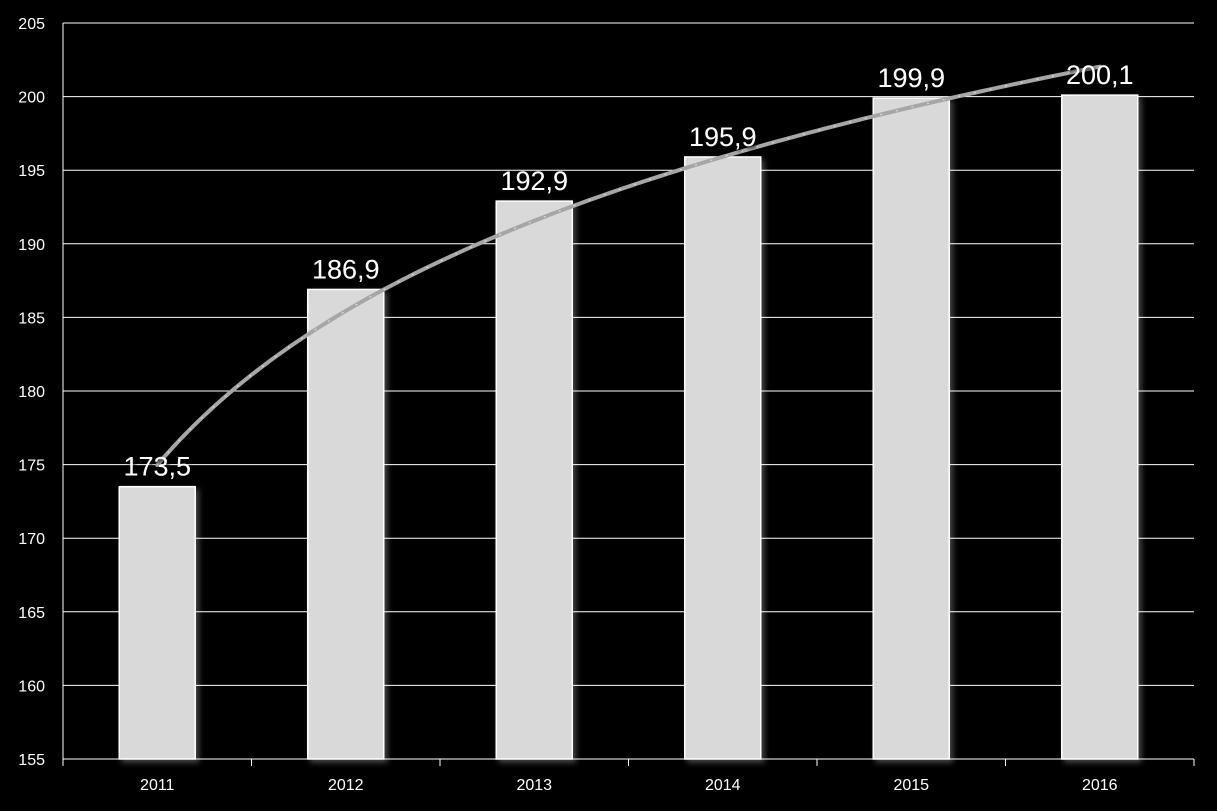  I want to click on y-tick-label: 165, so click(31, 613).